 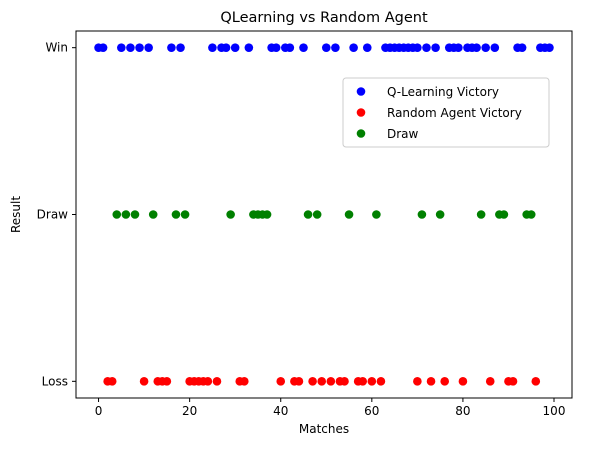 I want to click on y-axis-title: Result, so click(x=16, y=214).